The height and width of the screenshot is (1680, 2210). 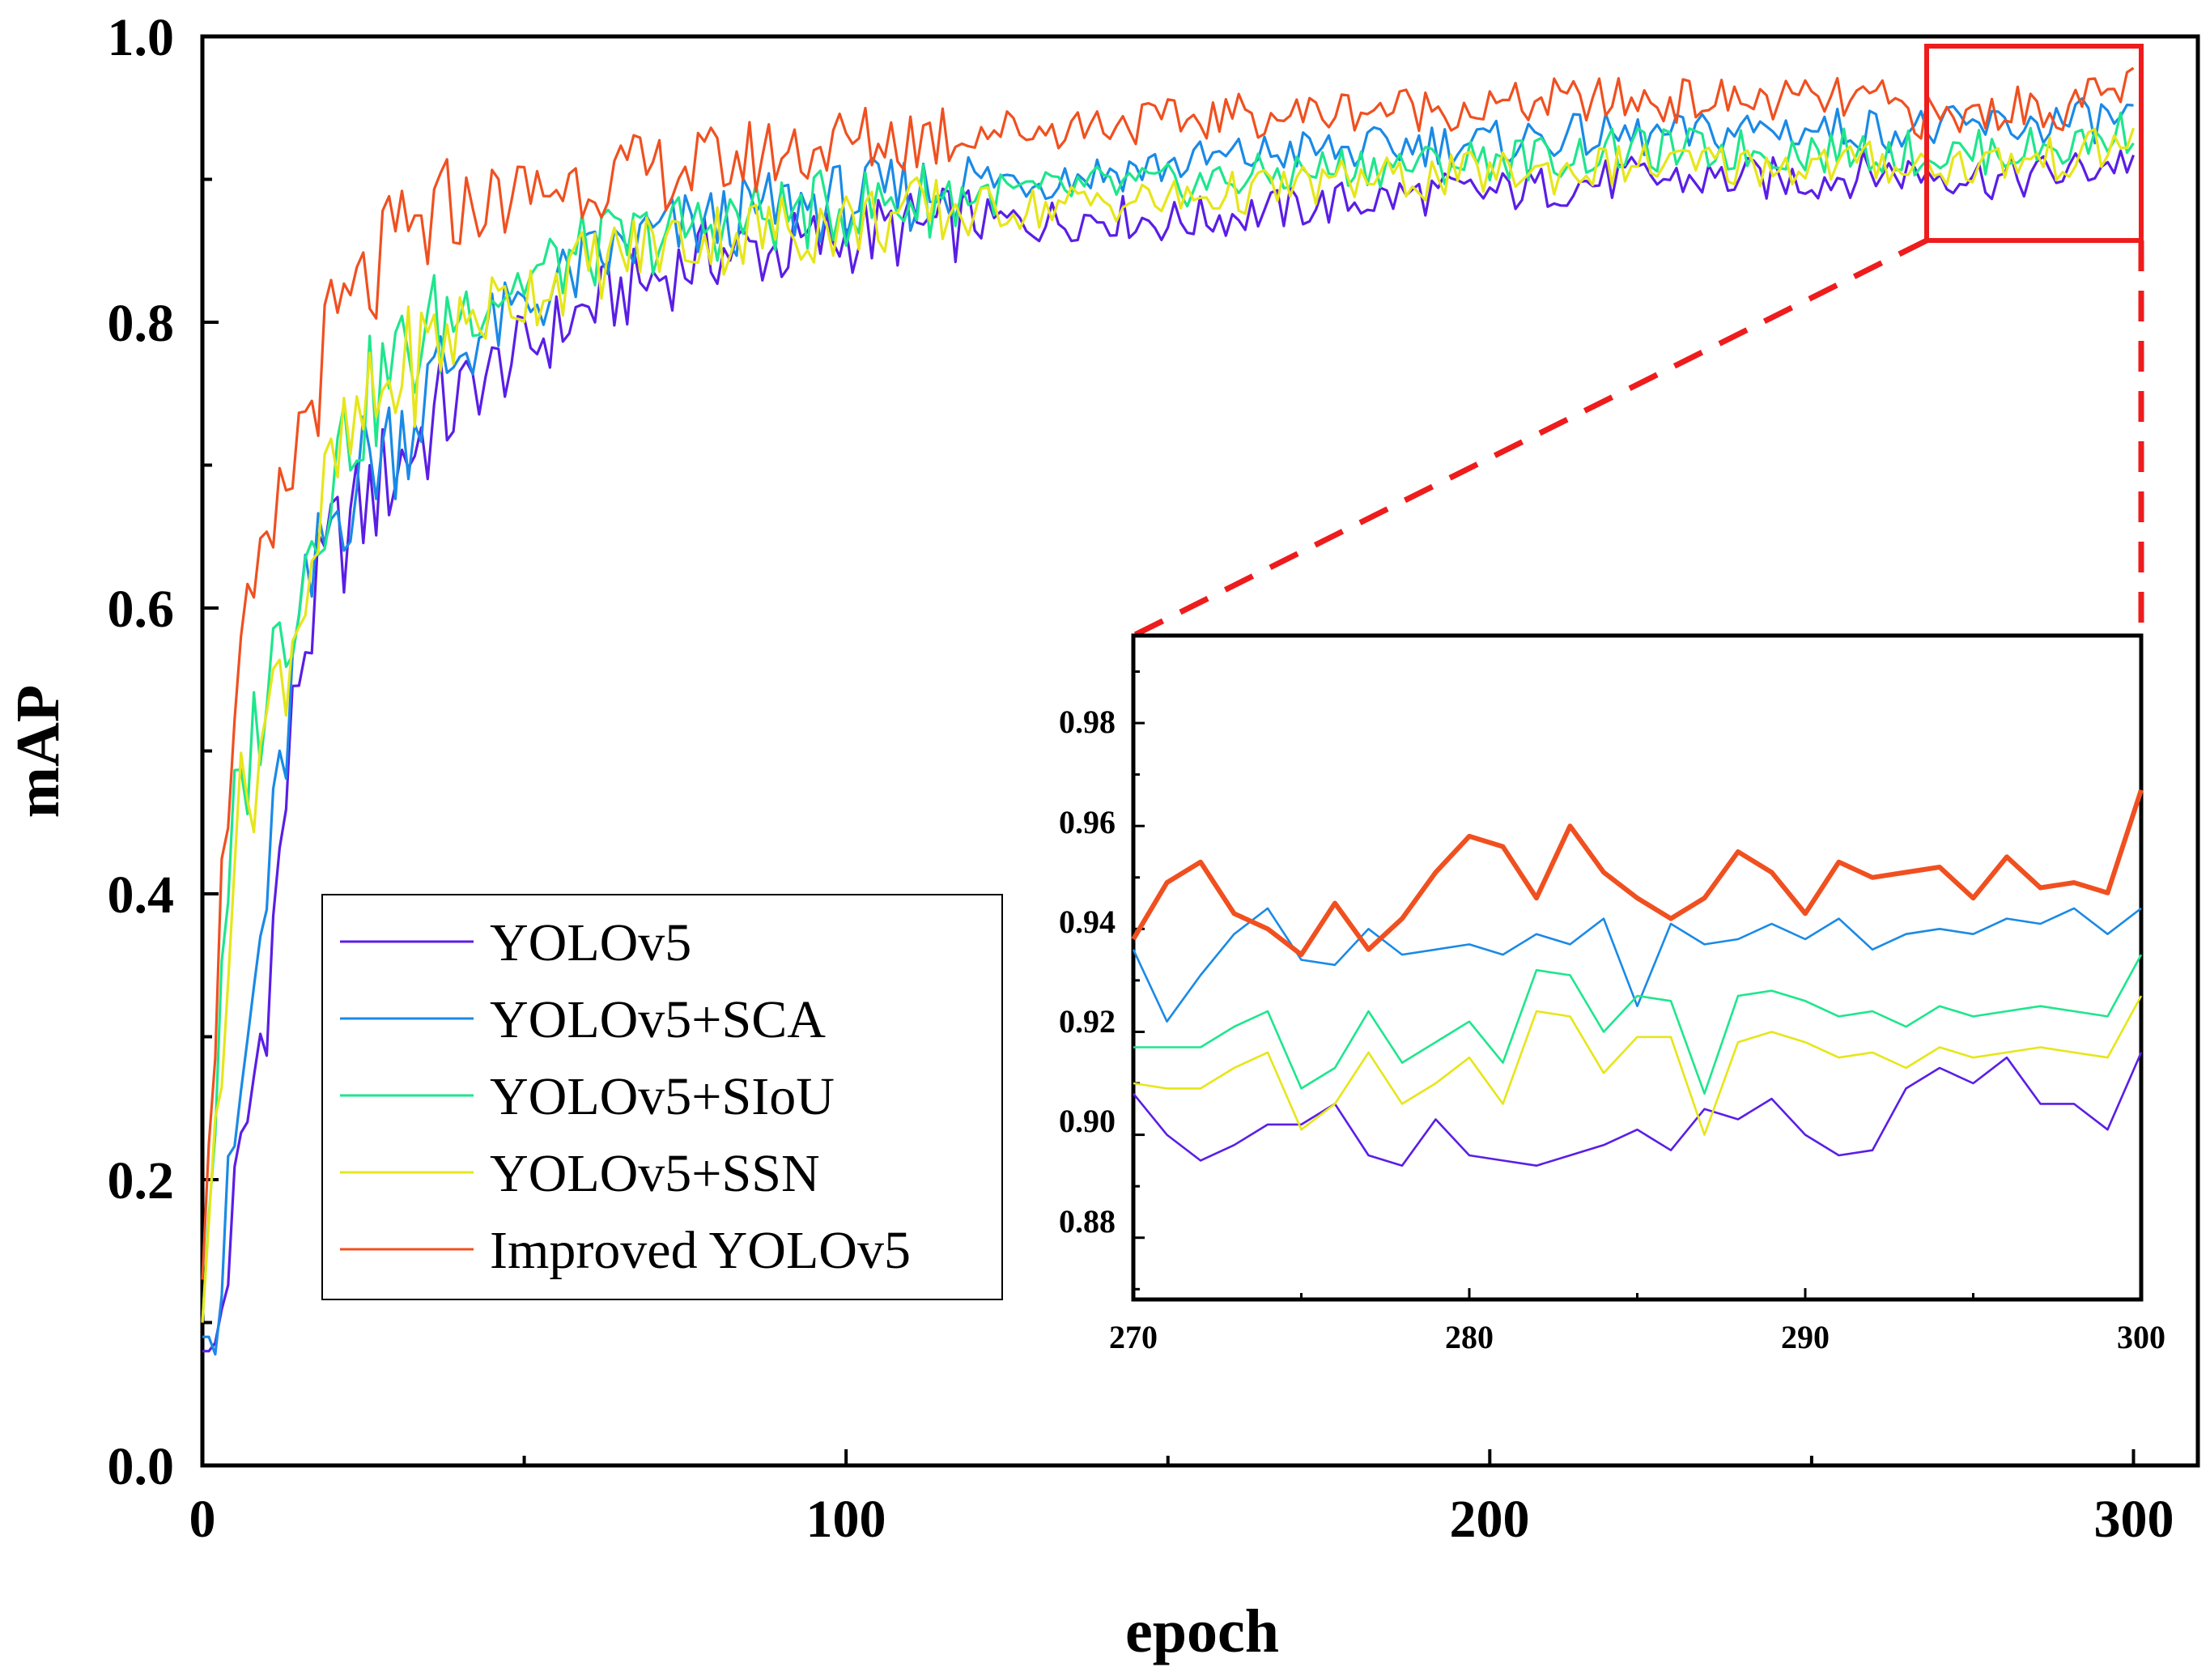 I want to click on zoom-connector-left, so click(x=1530, y=438).